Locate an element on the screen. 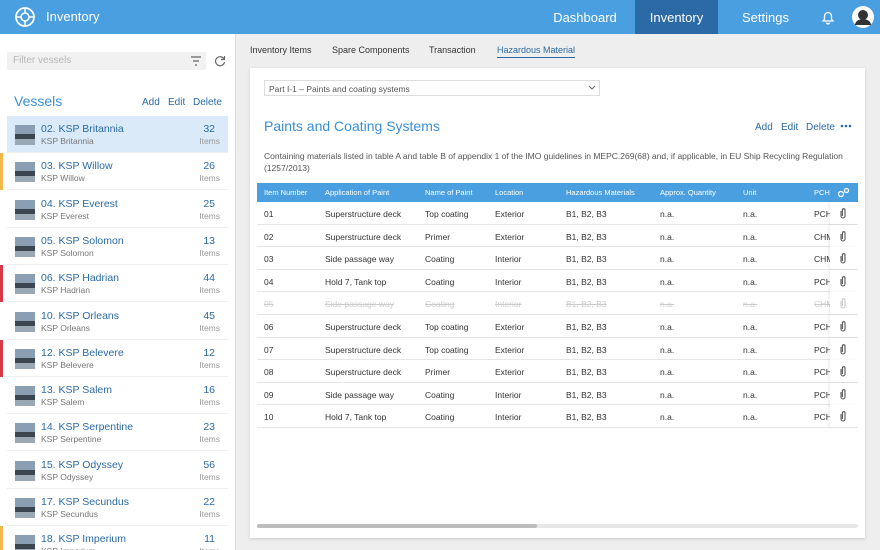  refresh-icon is located at coordinates (220, 61).